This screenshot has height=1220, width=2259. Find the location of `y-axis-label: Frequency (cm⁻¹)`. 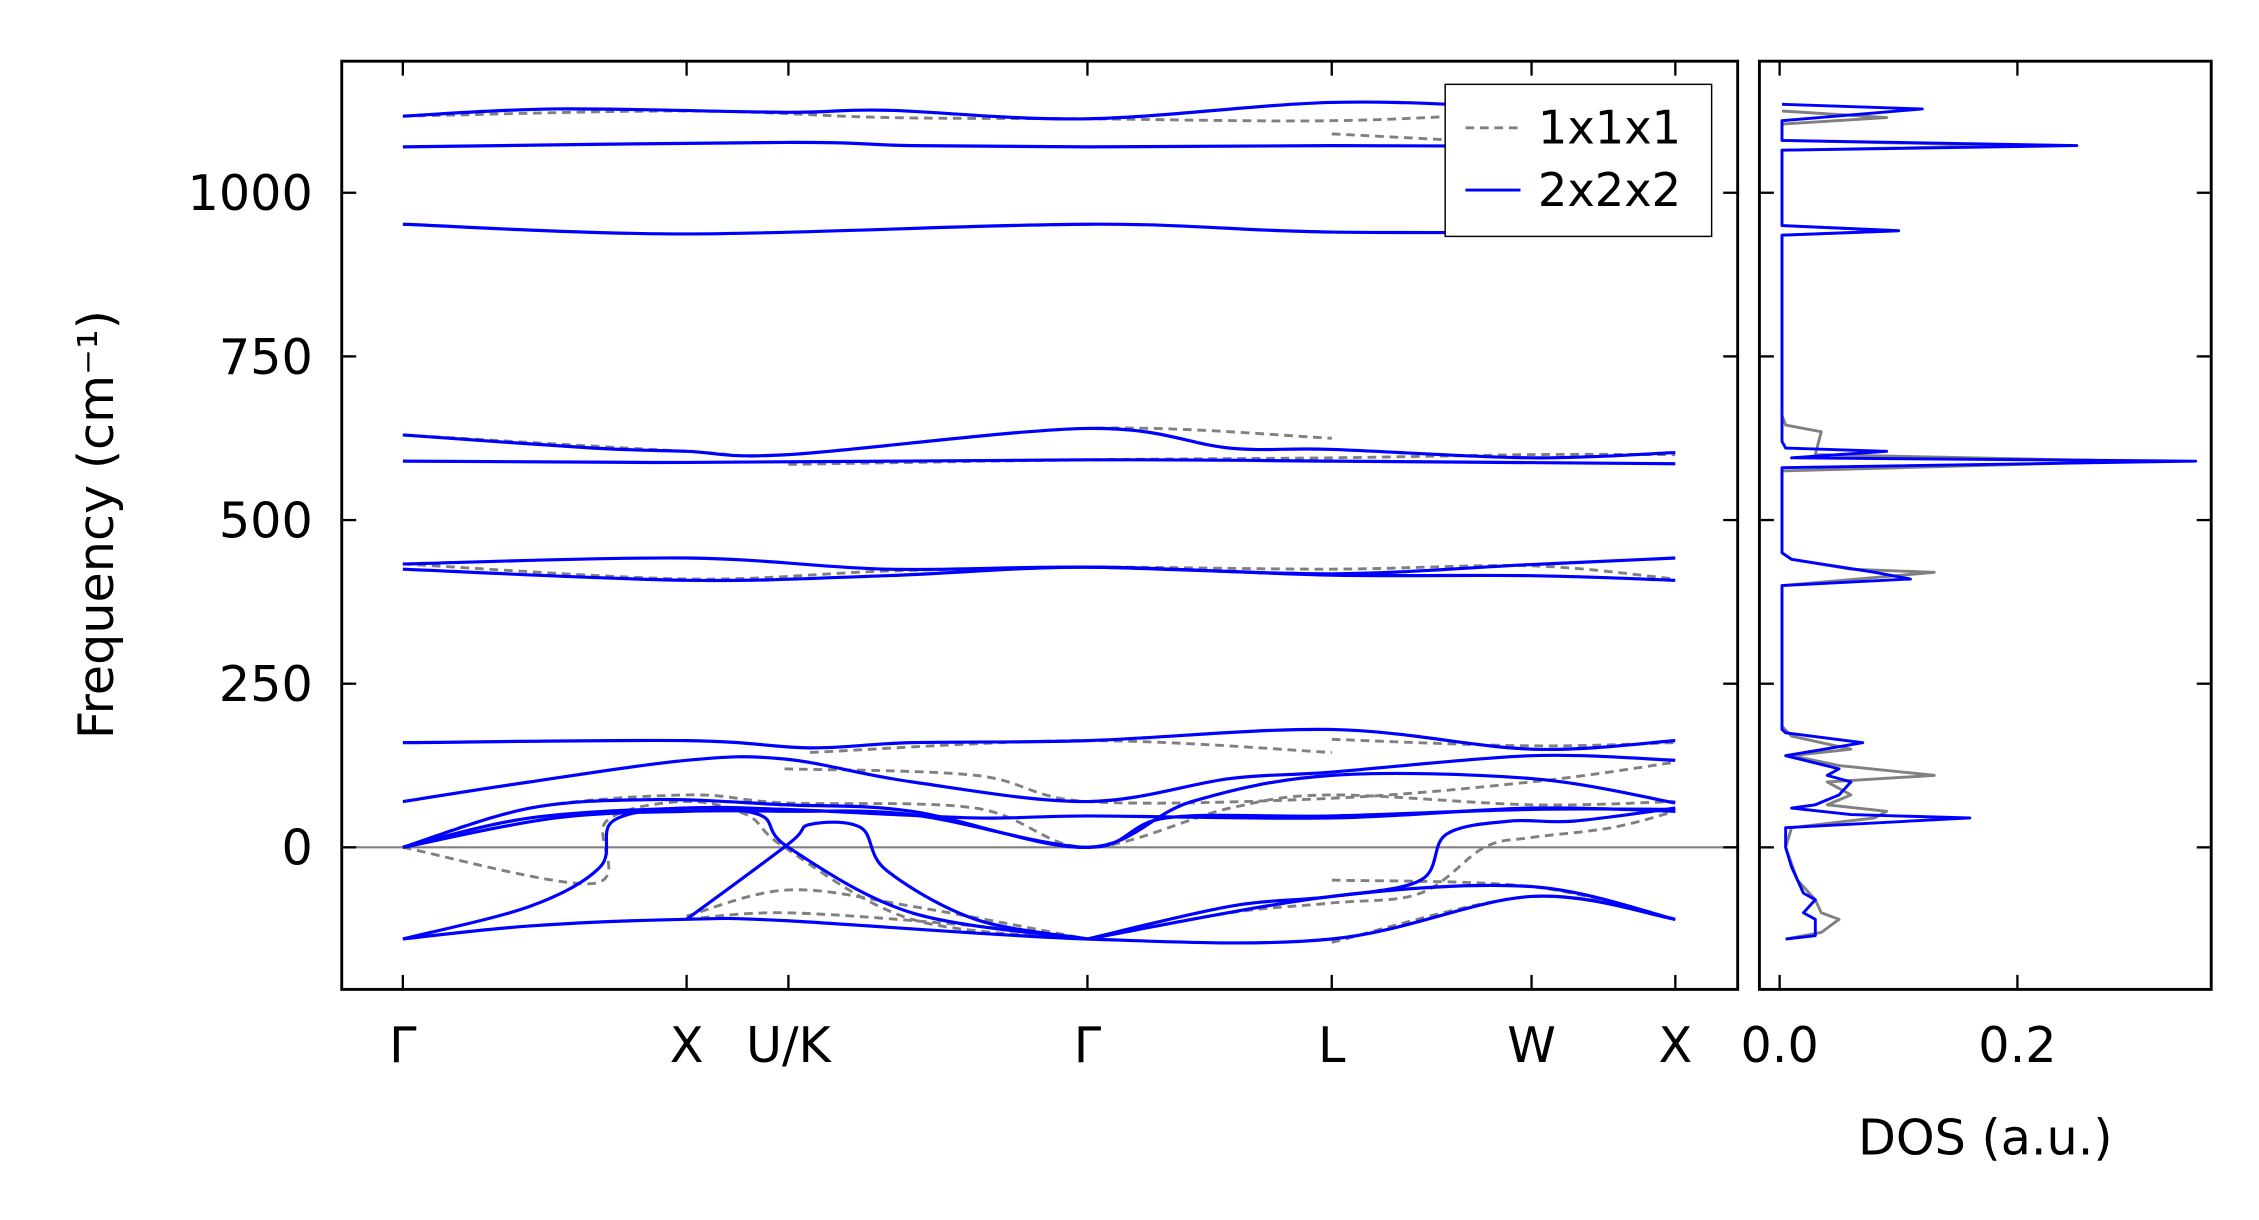

y-axis-label: Frequency (cm⁻¹) is located at coordinates (96, 524).